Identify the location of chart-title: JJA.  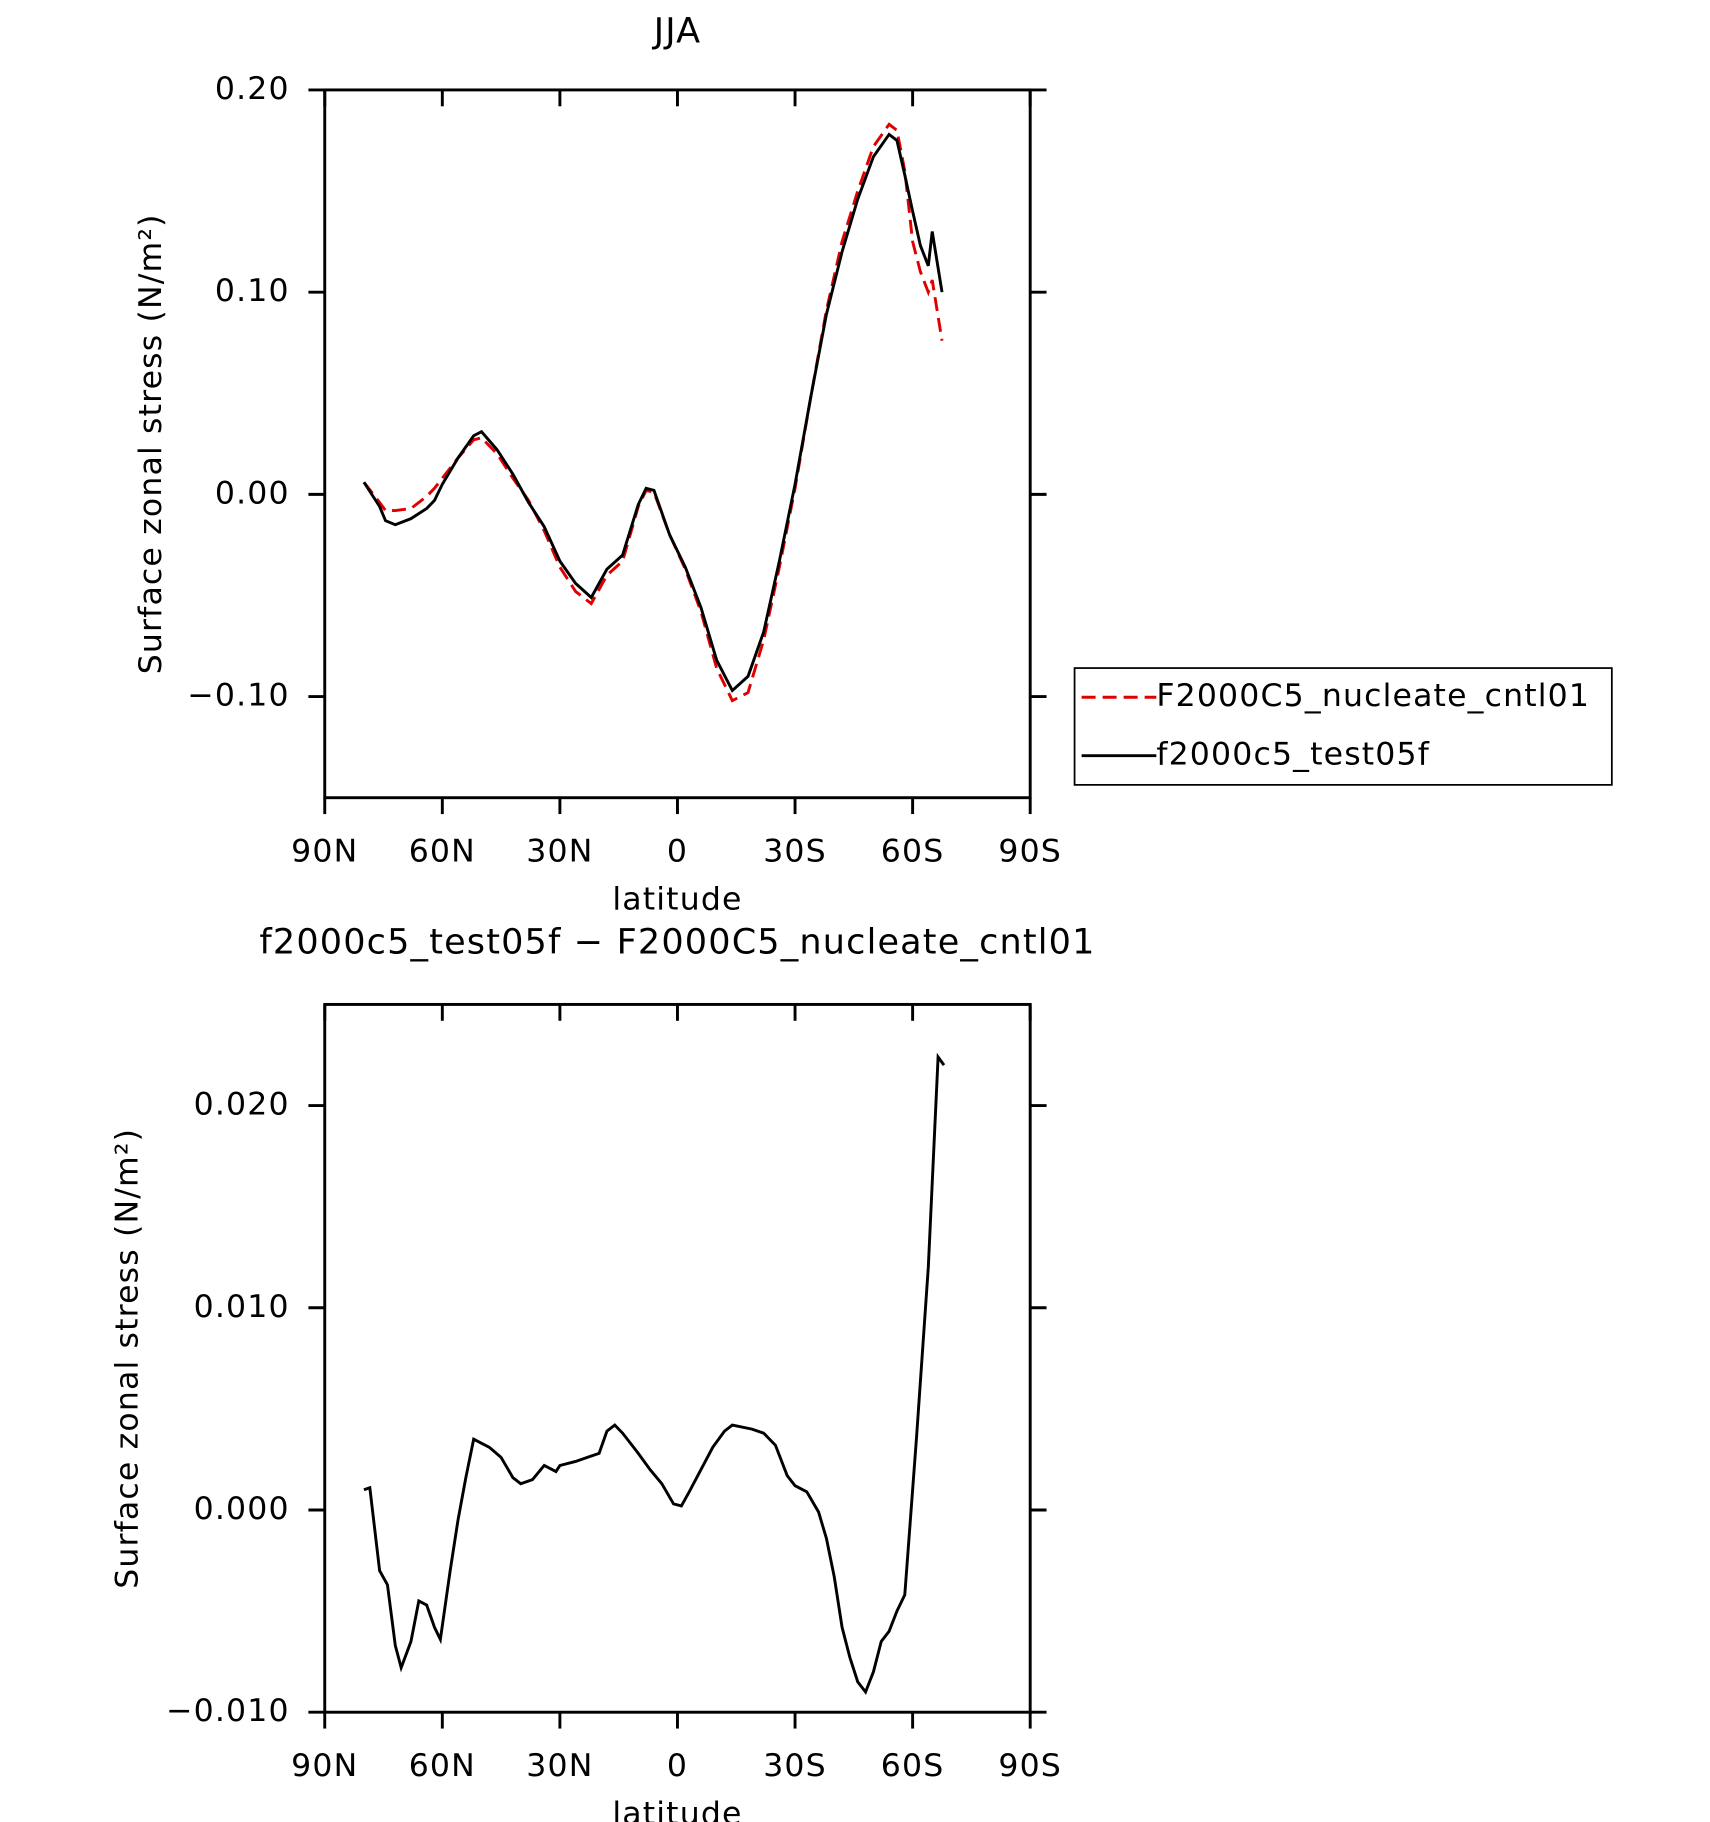
(677, 31).